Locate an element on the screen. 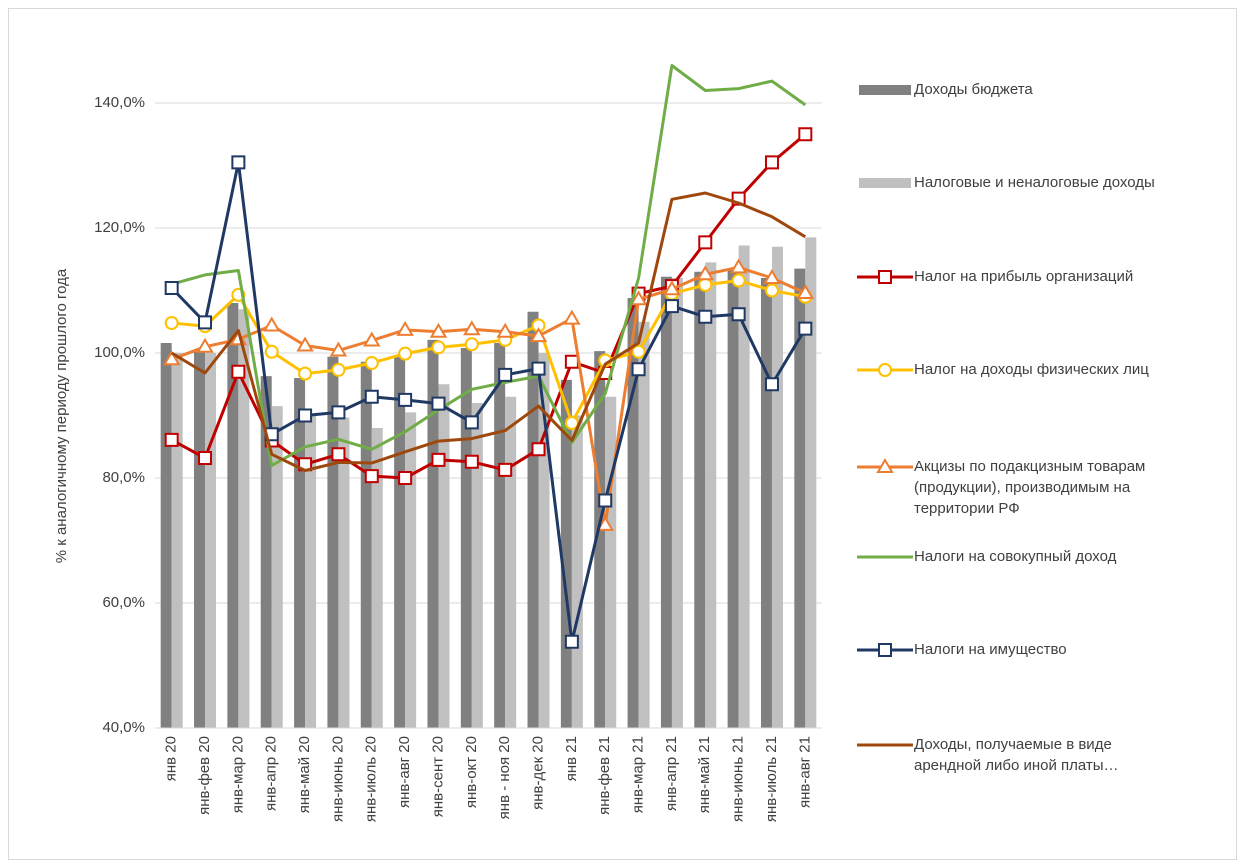 The height and width of the screenshot is (867, 1245). x-tick-label: янв-дек 20 is located at coordinates (537, 773).